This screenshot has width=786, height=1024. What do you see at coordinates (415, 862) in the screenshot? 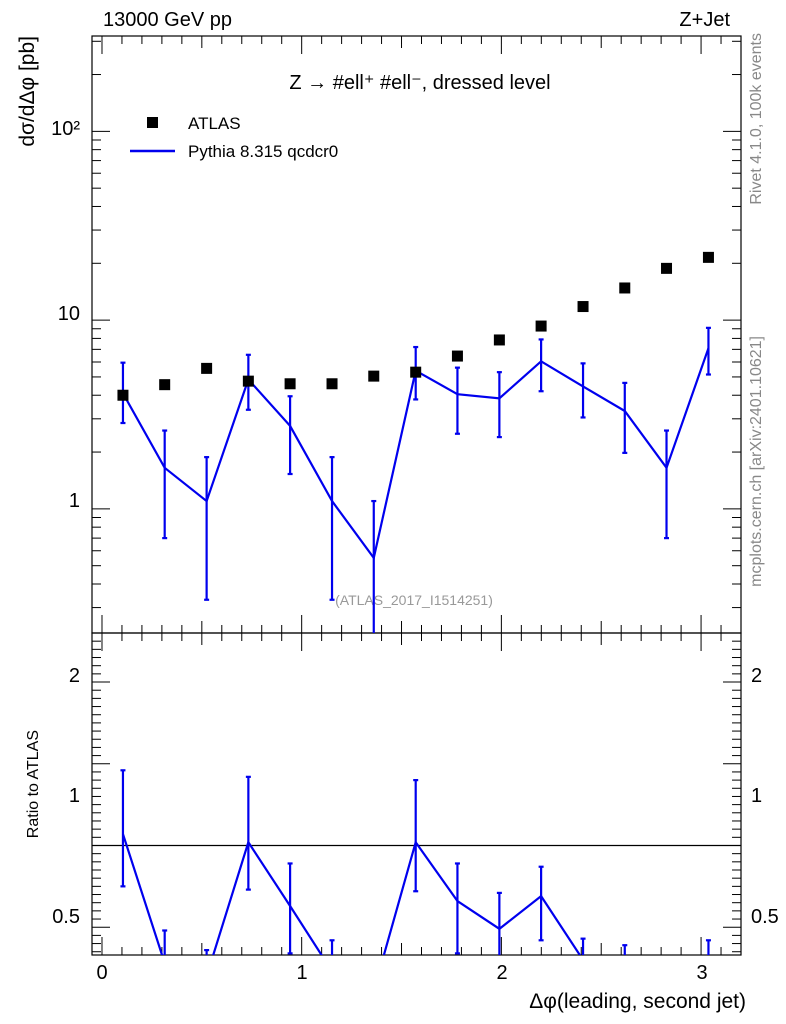
I see `ratio-data-layer` at bounding box center [415, 862].